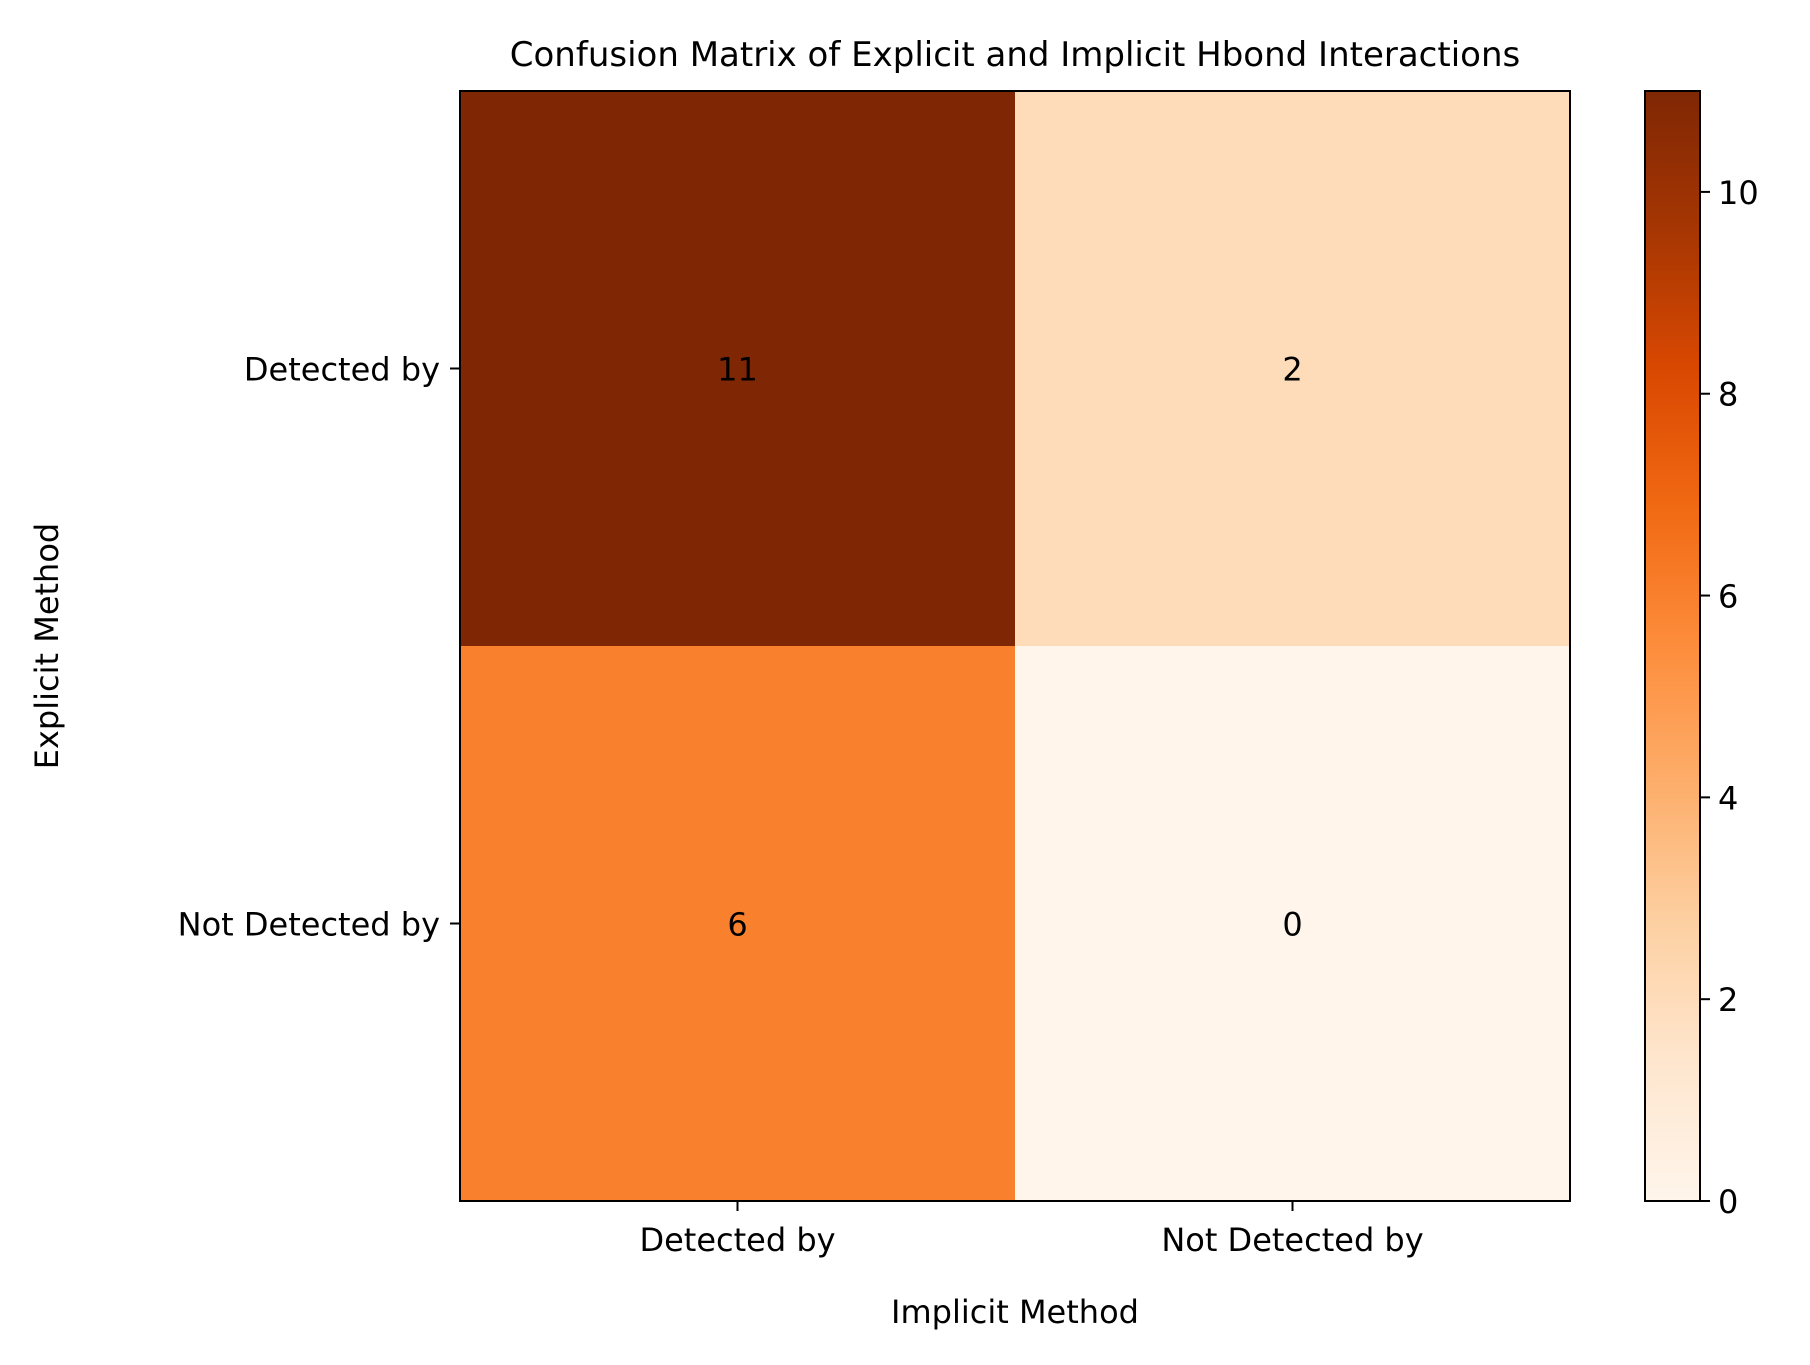  I want to click on x-tick-label: Detected by, so click(737, 1240).